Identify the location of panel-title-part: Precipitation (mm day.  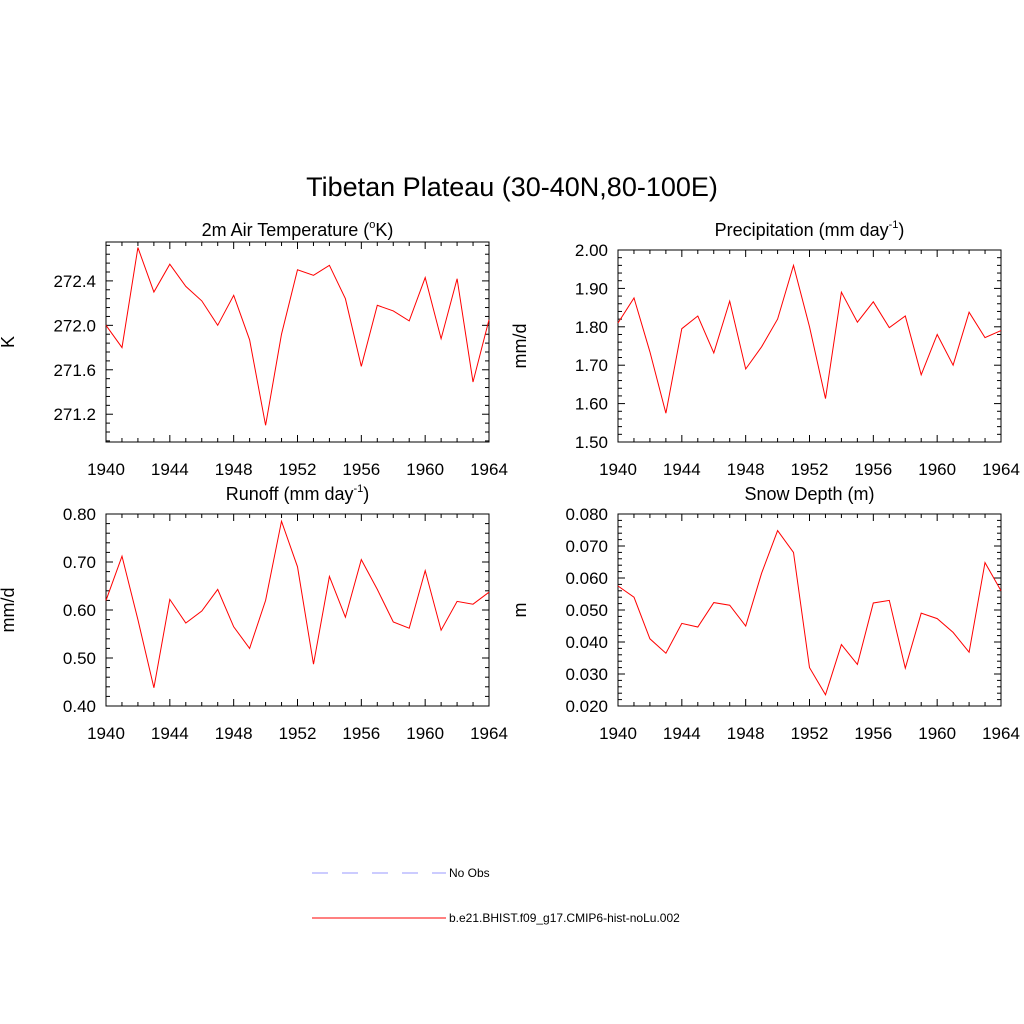
(802, 230).